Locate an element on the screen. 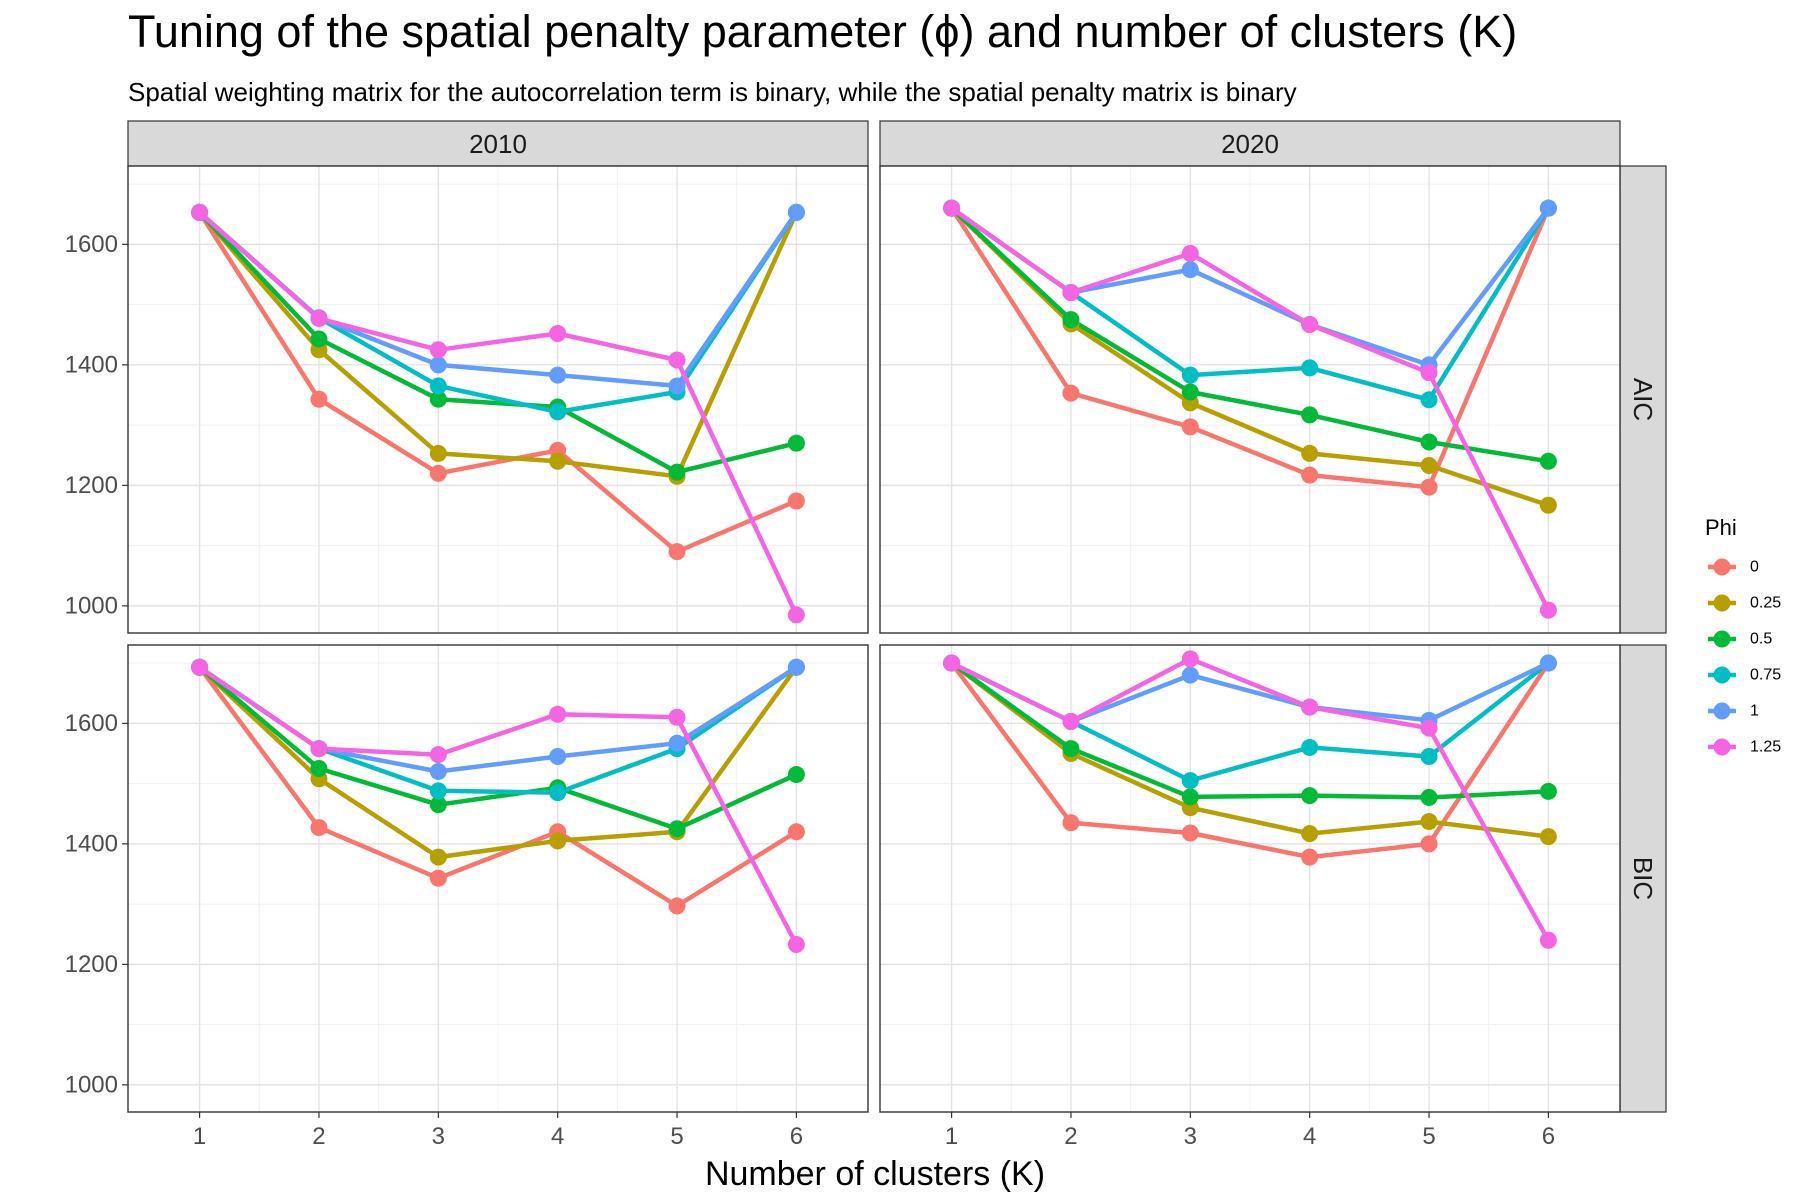 The image size is (1800, 1200). x-tick-label: 2 is located at coordinates (1070, 1136).